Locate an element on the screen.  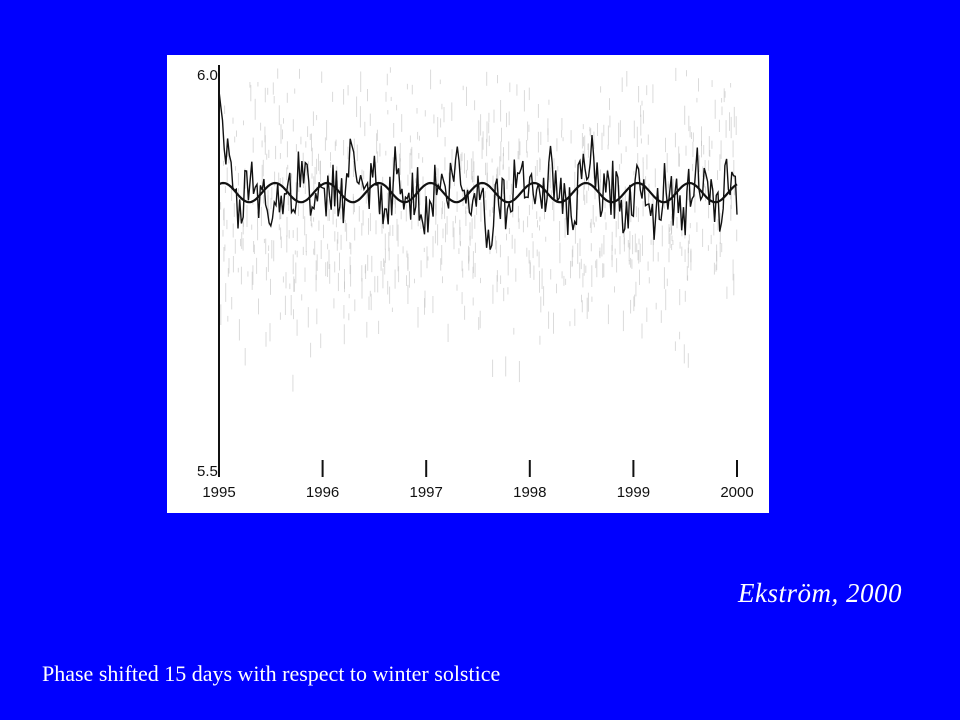
x-tick-label-2000: 2000 is located at coordinates (736, 492).